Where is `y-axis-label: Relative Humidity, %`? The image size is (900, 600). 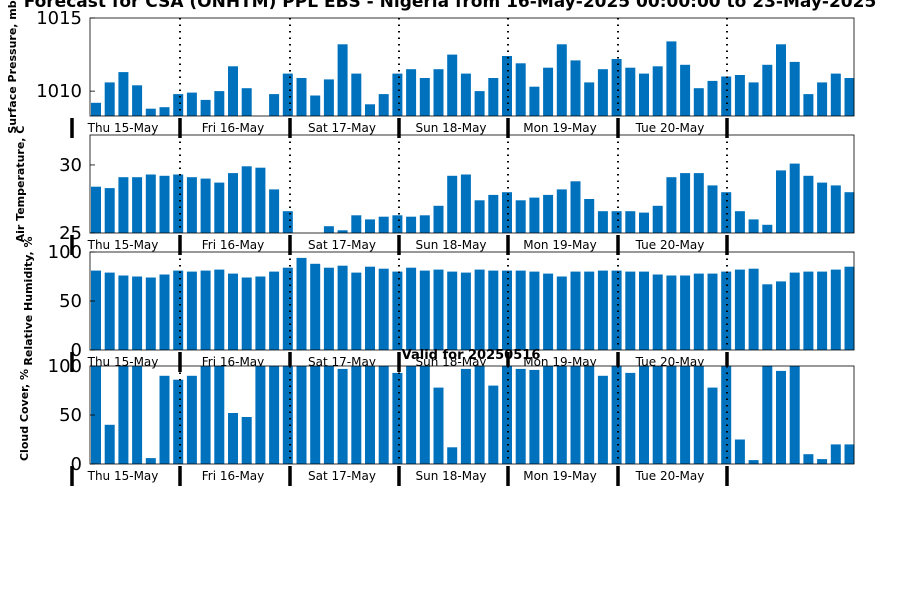 y-axis-label: Relative Humidity, % is located at coordinates (28, 300).